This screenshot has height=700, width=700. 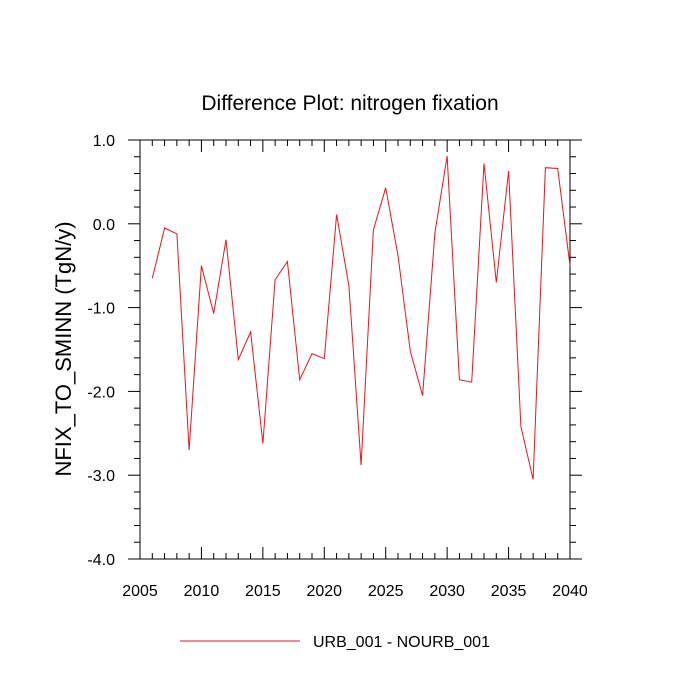 I want to click on x-tick-label: 2015, so click(x=263, y=591).